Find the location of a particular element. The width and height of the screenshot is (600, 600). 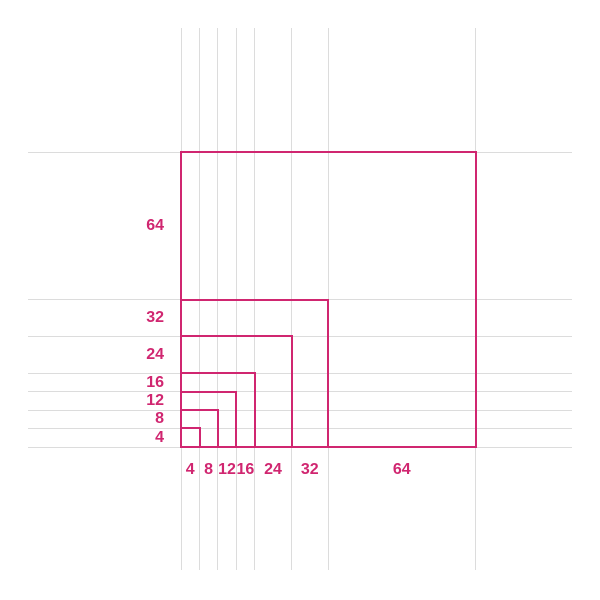

left-size-label-16: 16 is located at coordinates (155, 382).